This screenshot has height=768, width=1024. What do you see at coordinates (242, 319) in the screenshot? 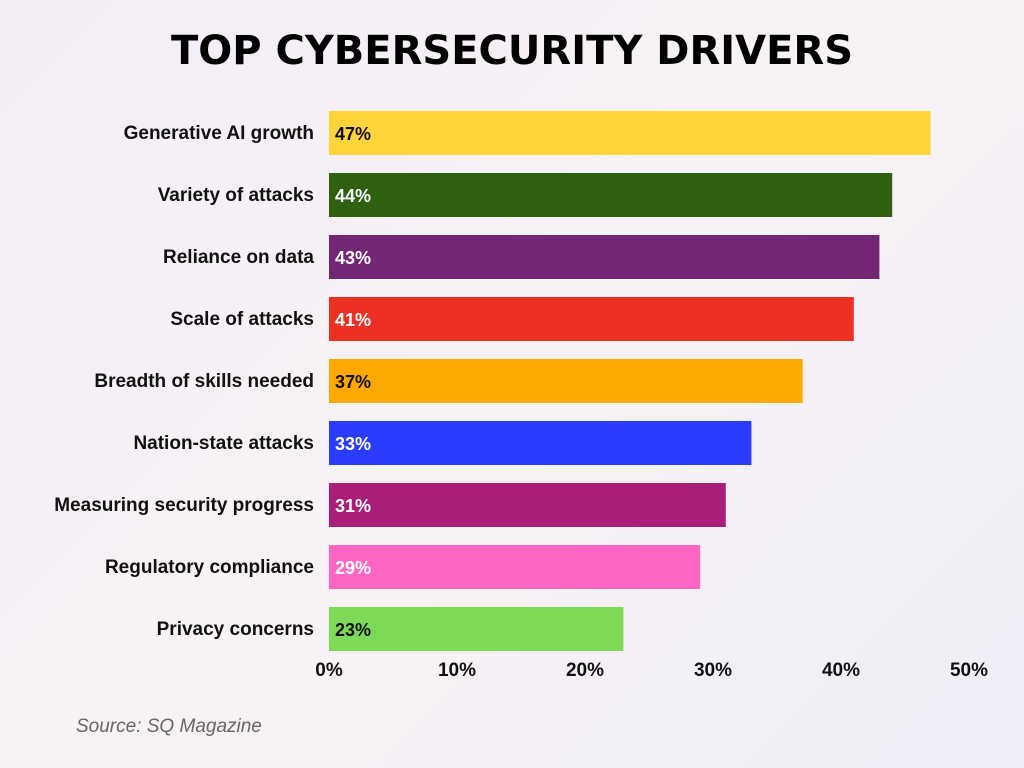
I see `category-label: Scale of attacks` at bounding box center [242, 319].